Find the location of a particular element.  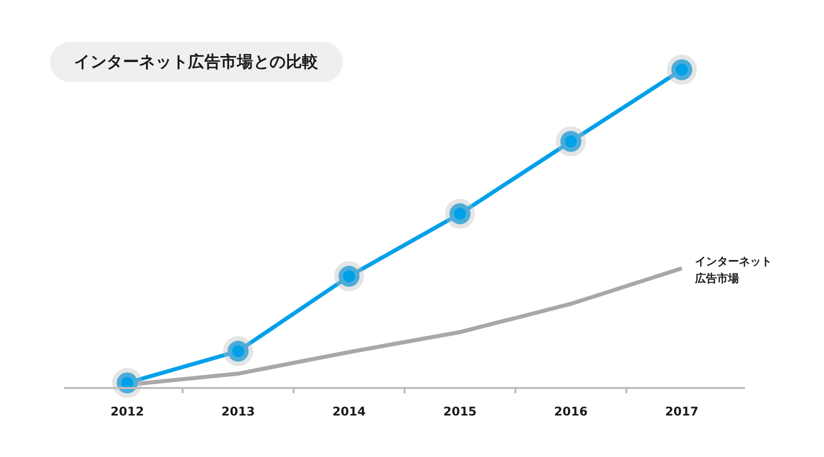

chart-title: インターネット広告市場との比較 is located at coordinates (196, 62).